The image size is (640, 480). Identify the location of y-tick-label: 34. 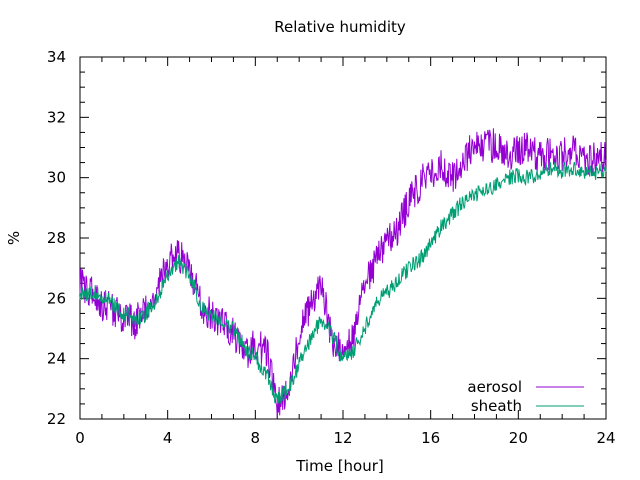
(56, 57).